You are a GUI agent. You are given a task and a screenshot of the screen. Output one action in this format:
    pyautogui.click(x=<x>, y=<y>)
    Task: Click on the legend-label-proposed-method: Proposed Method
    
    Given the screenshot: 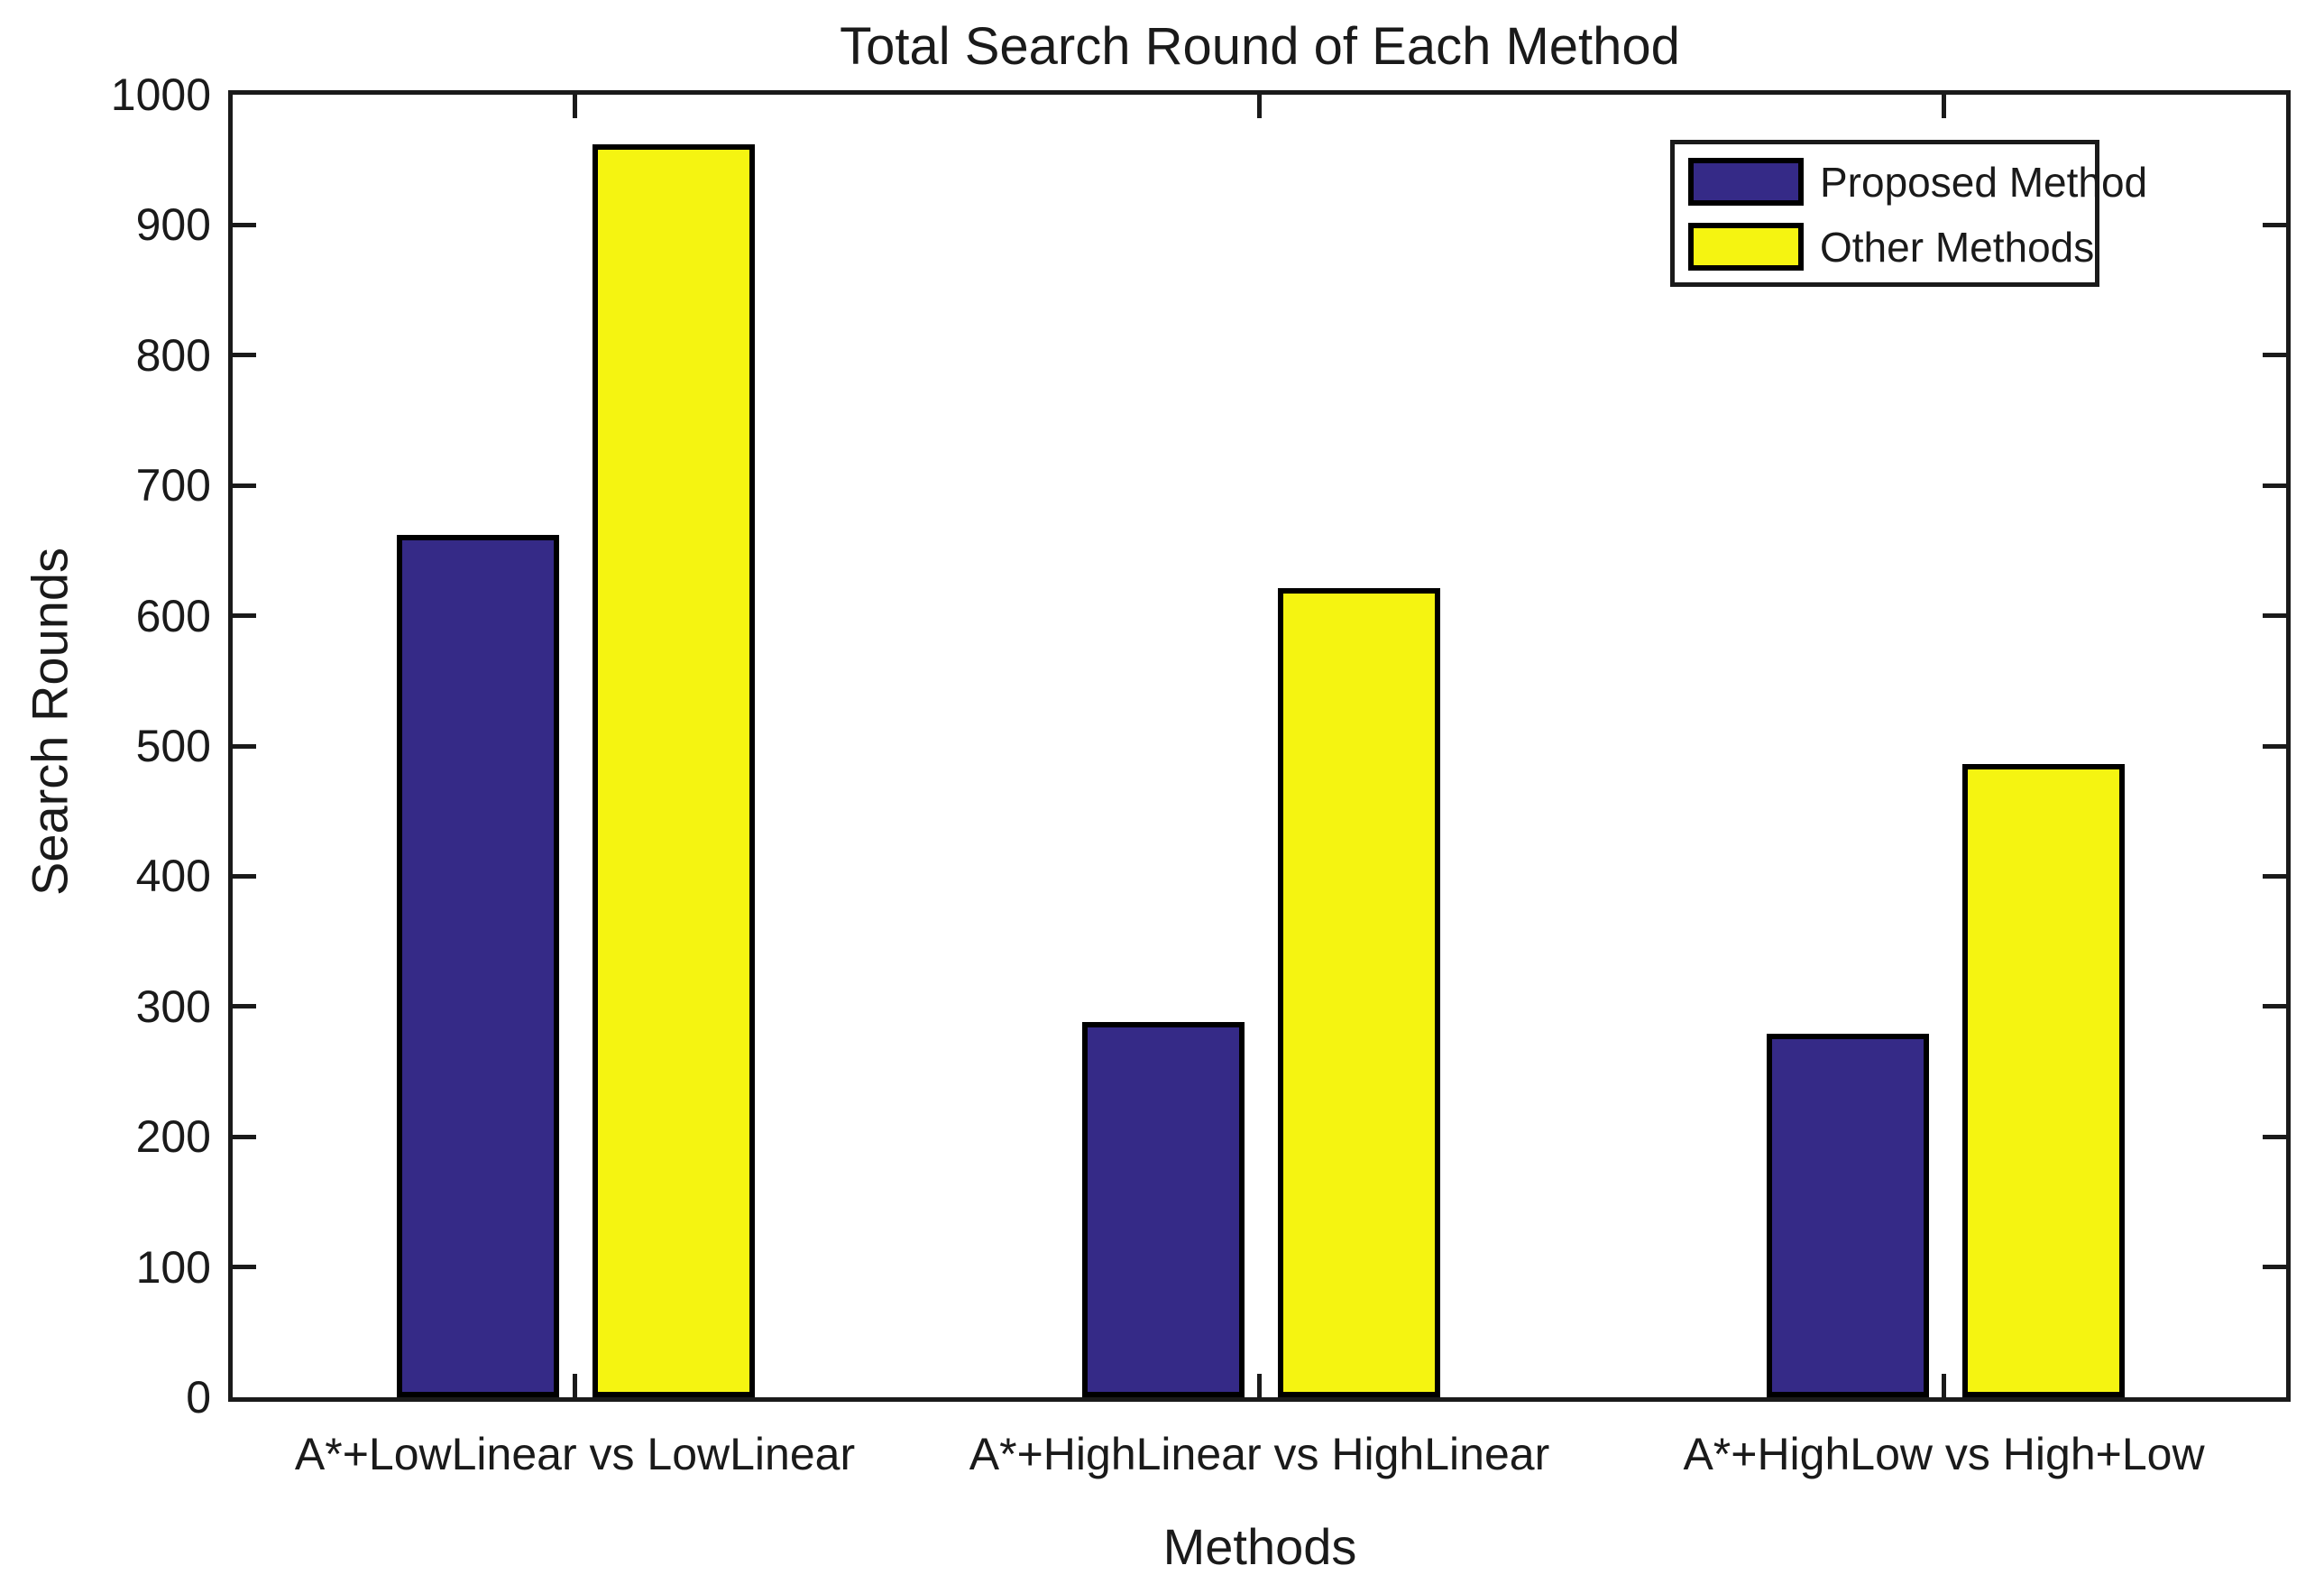 What is the action you would take?
    pyautogui.click(x=1984, y=182)
    